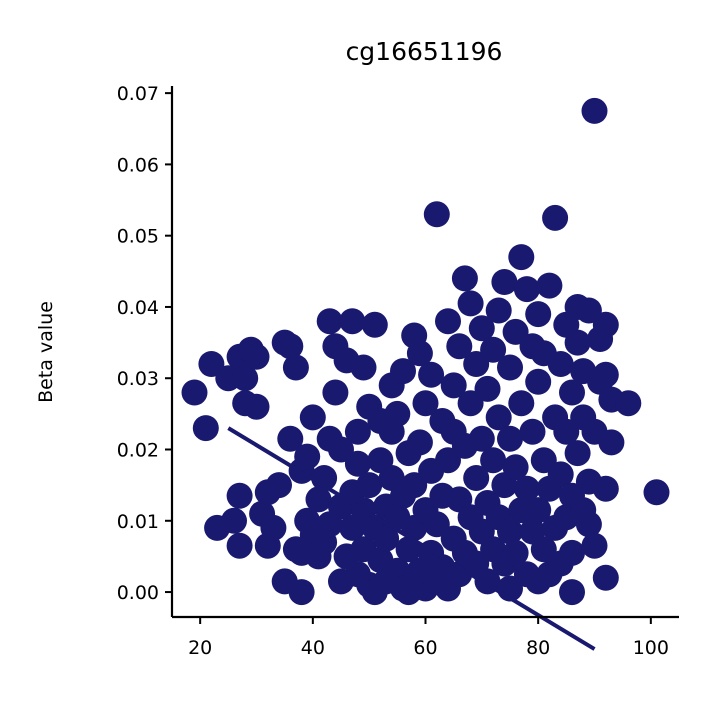  I want to click on y-tick-label: 0.07, so click(138, 94).